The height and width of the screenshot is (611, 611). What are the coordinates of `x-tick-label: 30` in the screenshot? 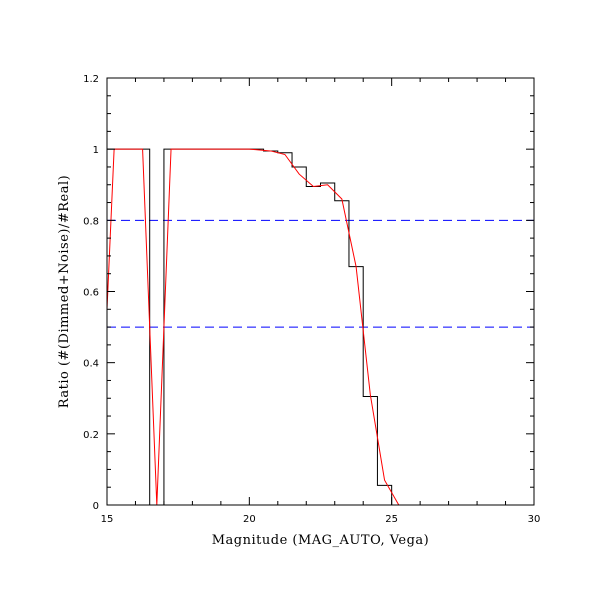 It's located at (534, 519).